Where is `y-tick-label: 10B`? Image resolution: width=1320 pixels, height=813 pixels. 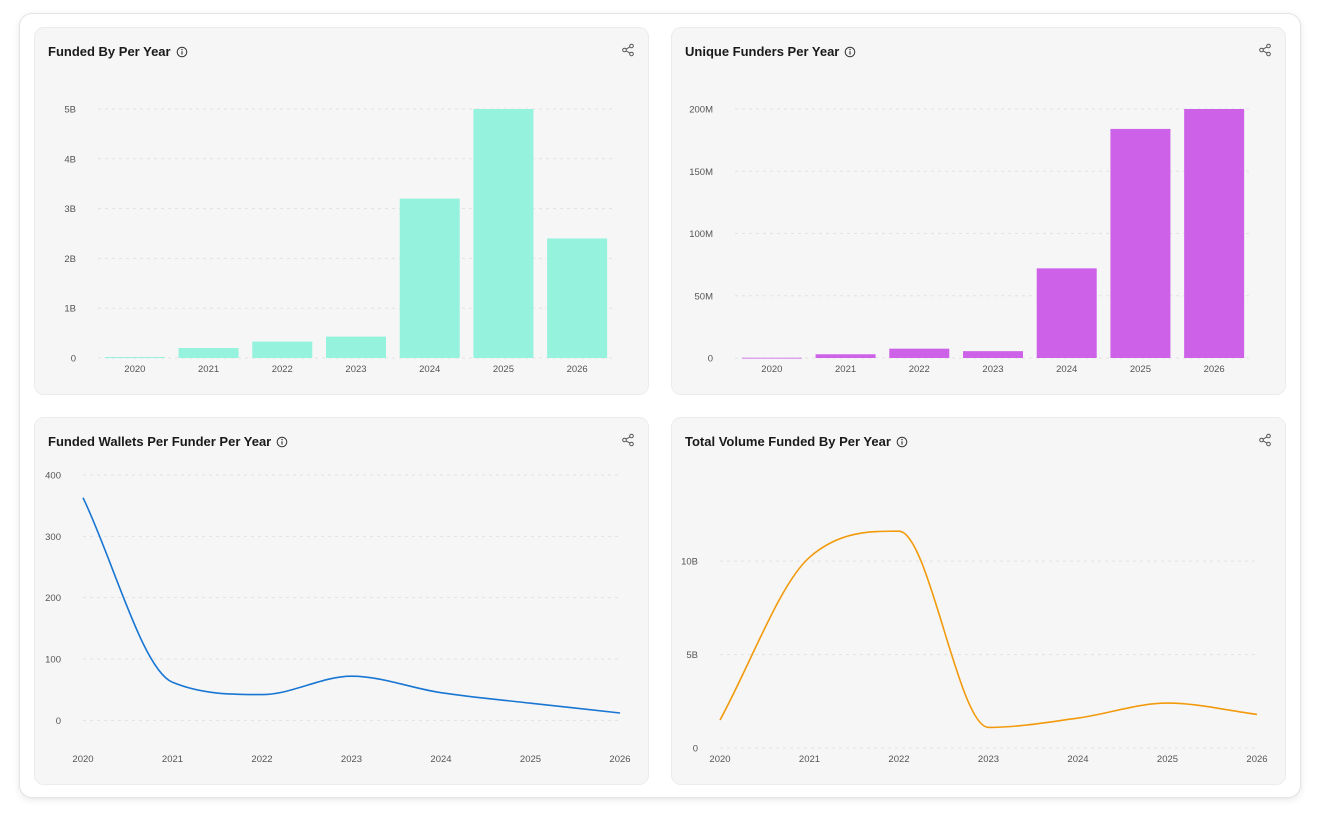 y-tick-label: 10B is located at coordinates (689, 562).